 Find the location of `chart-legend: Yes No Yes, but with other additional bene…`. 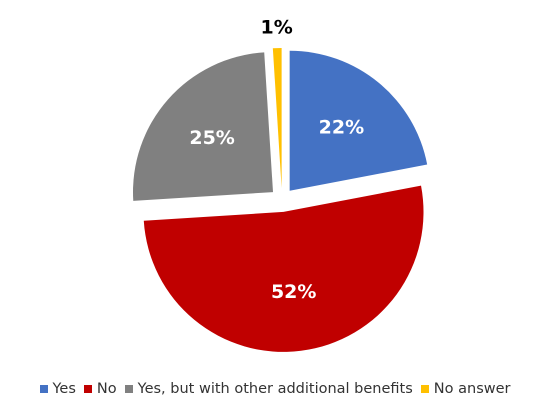

chart-legend: Yes No Yes, but with other additional bene… is located at coordinates (275, 389).